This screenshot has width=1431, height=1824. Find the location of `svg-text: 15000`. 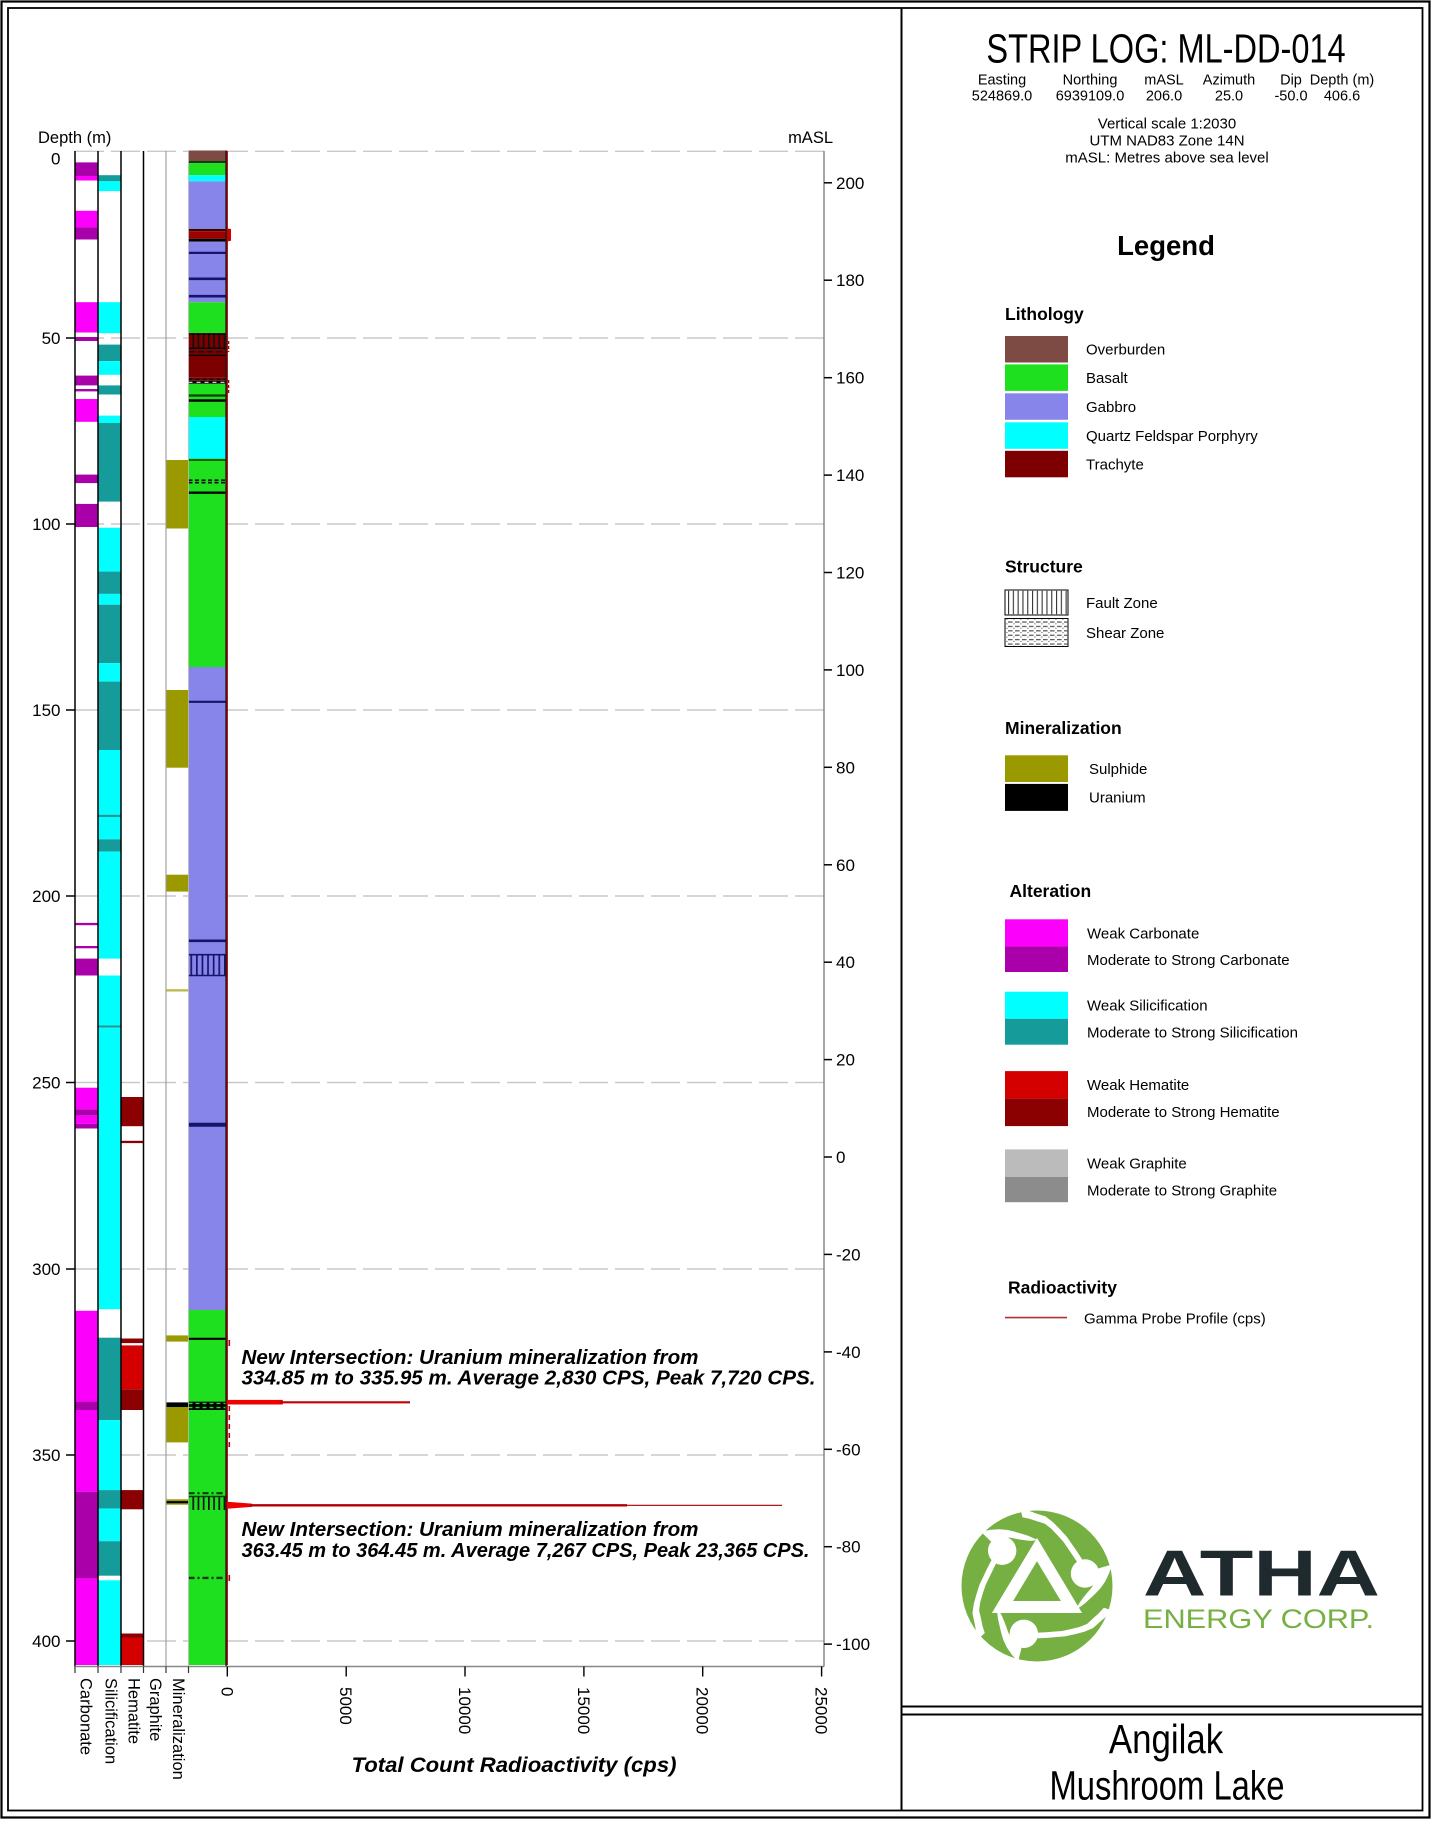

svg-text: 15000 is located at coordinates (583, 1710).